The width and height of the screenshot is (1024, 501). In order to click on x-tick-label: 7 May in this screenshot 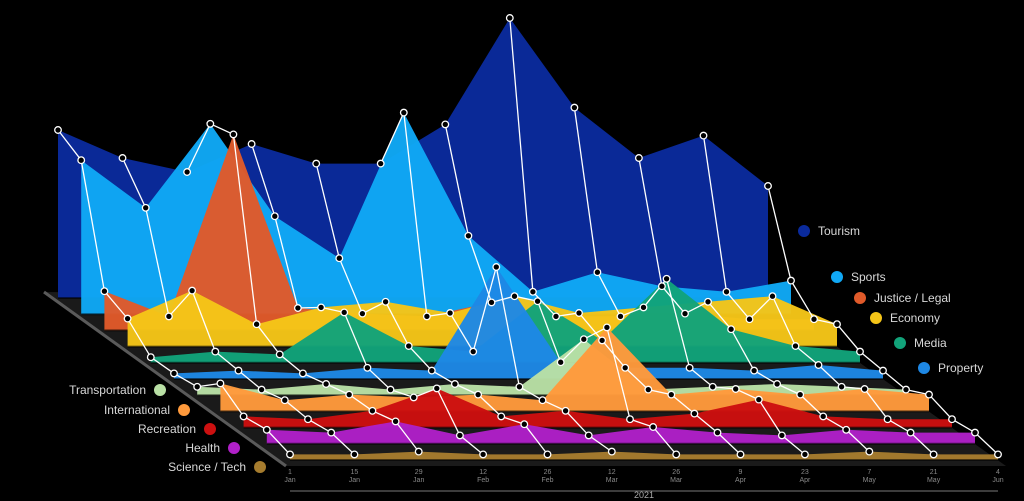, I will do `click(870, 476)`.